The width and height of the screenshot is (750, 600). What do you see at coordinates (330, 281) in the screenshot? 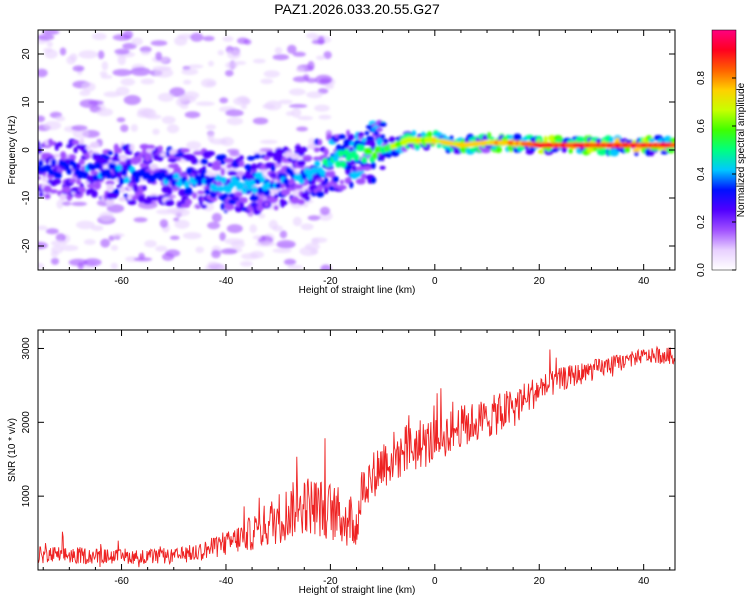
I see `x-tick-label: -20` at bounding box center [330, 281].